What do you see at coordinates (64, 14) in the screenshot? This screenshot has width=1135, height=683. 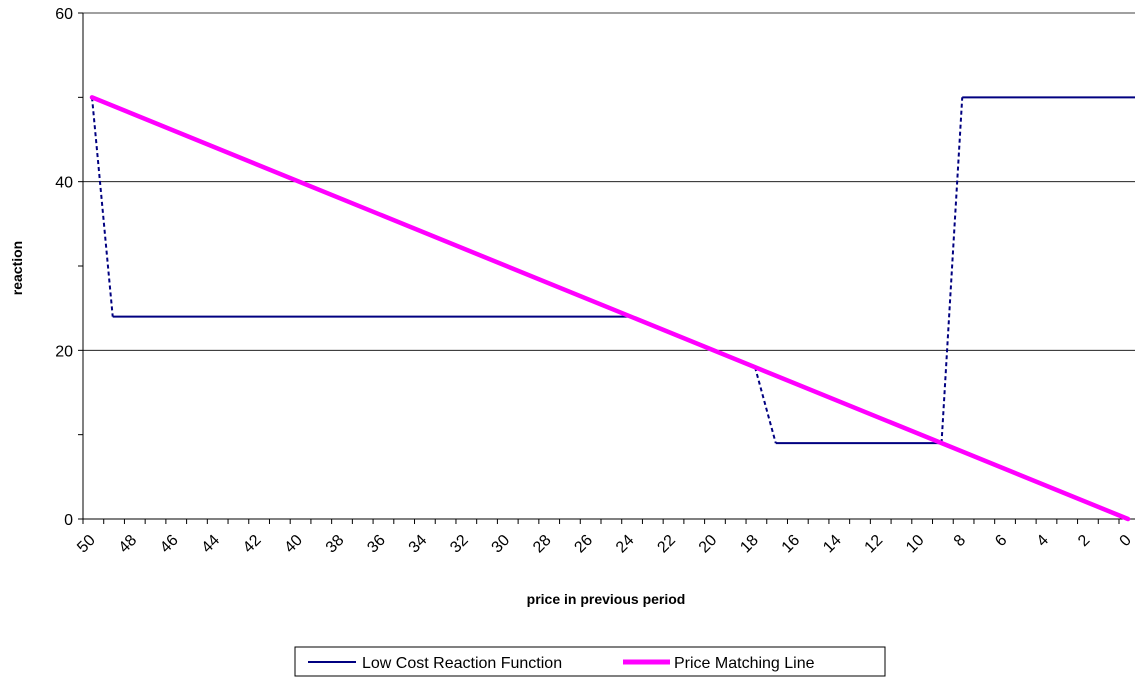 I see `y-tick-label: 60` at bounding box center [64, 14].